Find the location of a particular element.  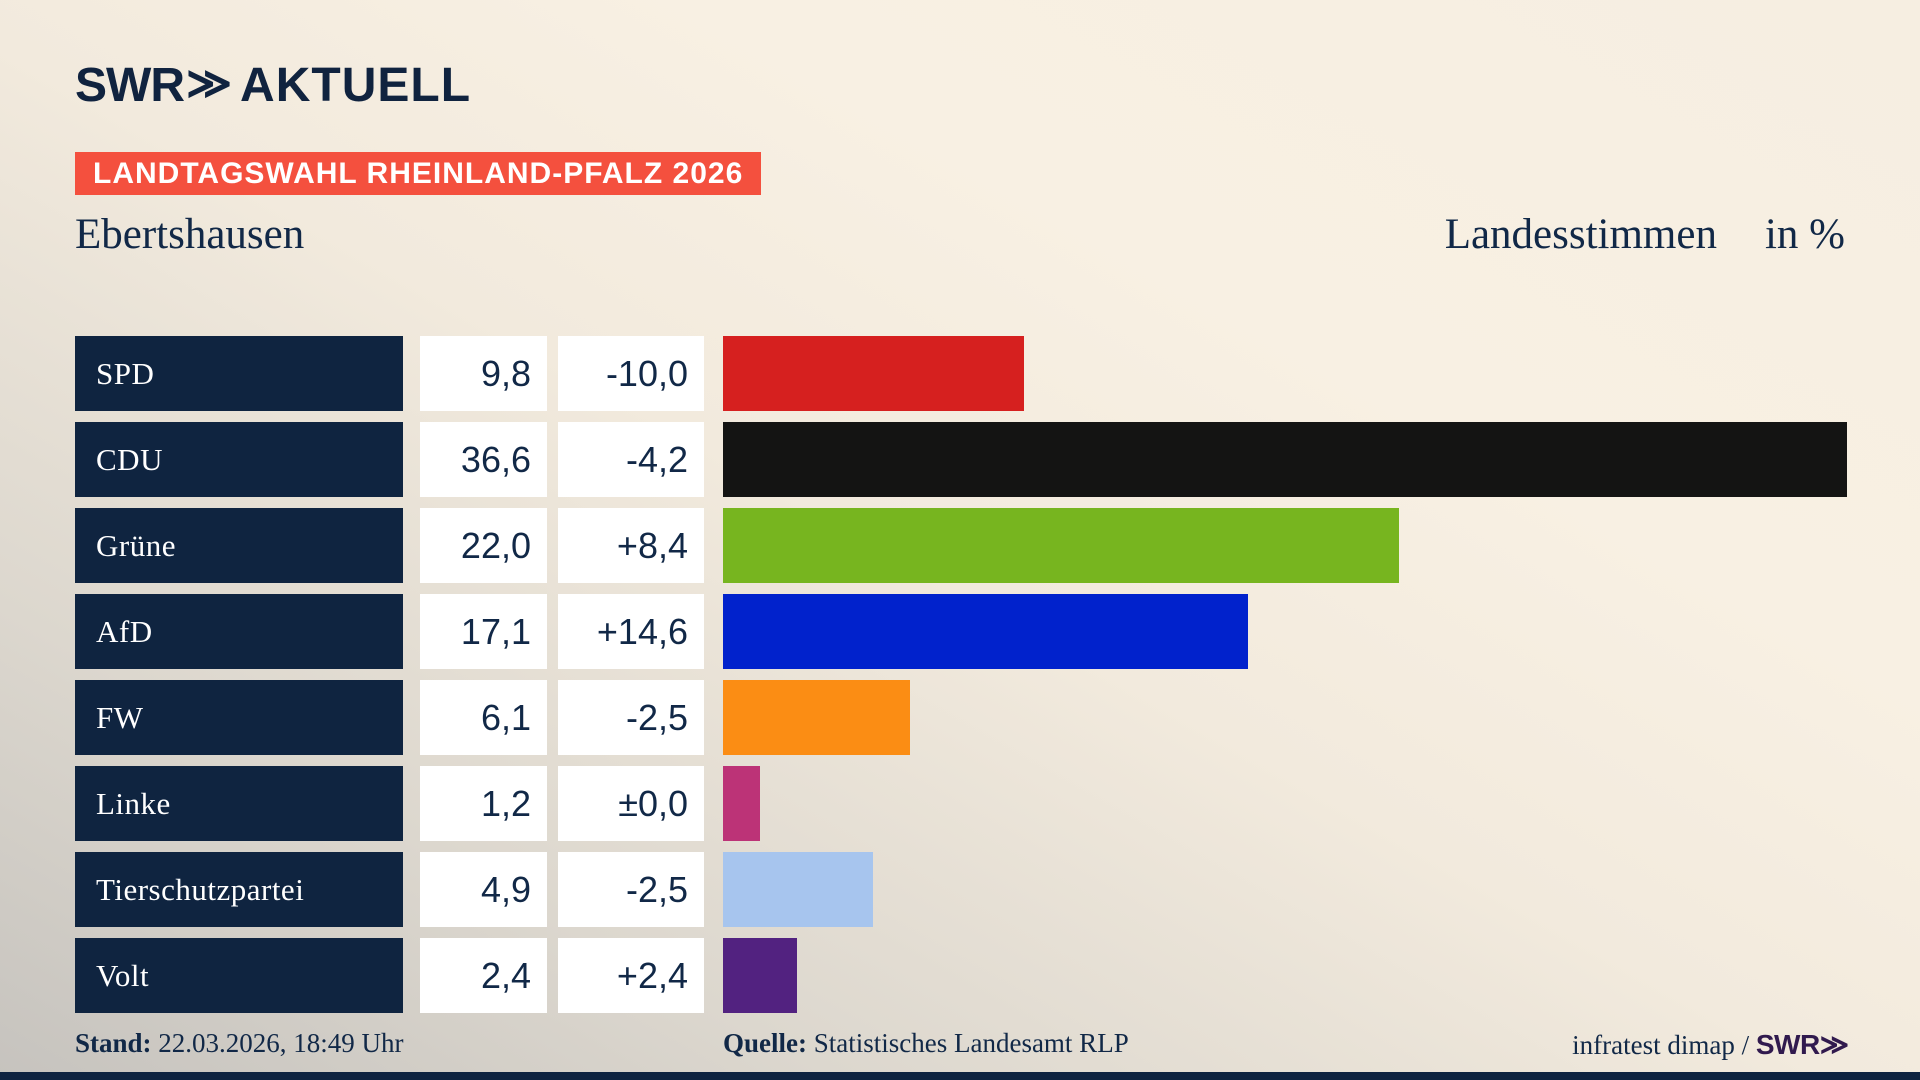

party-label: Grüne is located at coordinates (239, 545).